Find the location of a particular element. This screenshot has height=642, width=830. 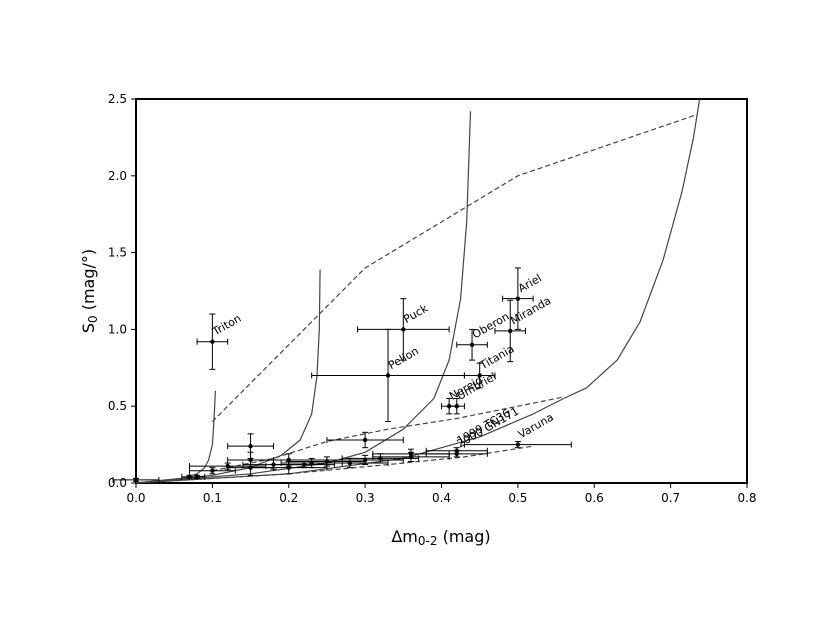

x-axis-title-sub: 0-2 is located at coordinates (428, 541).